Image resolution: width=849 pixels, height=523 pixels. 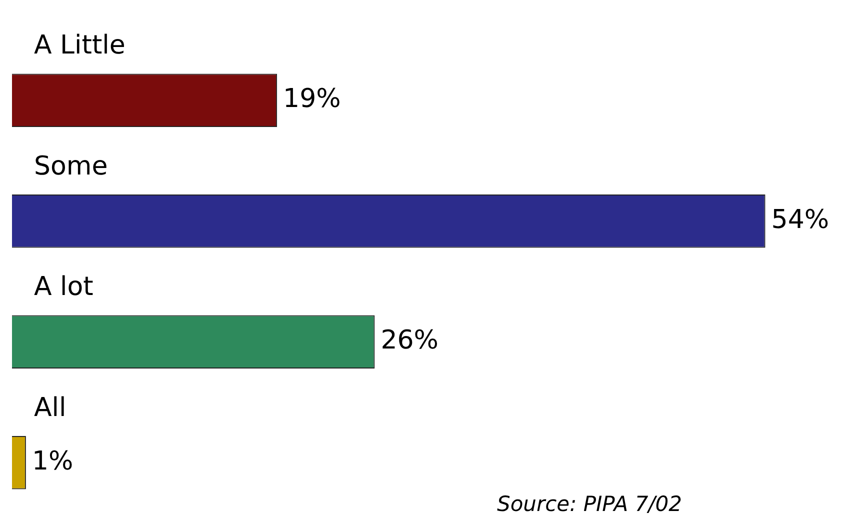 What do you see at coordinates (50, 407) in the screenshot?
I see `y-tick-label: All` at bounding box center [50, 407].